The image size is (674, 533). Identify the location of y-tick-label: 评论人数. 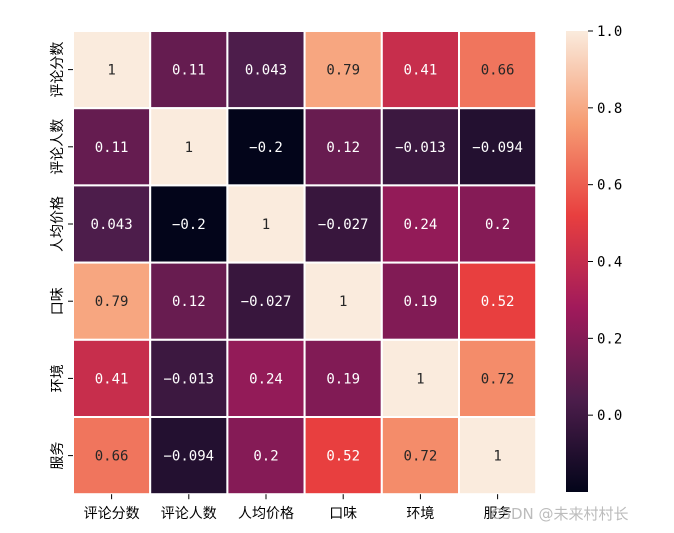
(58, 147).